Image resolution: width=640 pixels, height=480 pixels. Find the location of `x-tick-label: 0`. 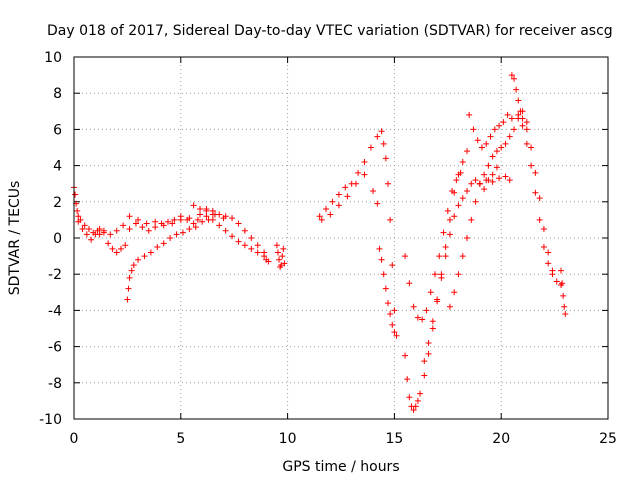

x-tick-label: 0 is located at coordinates (74, 439).